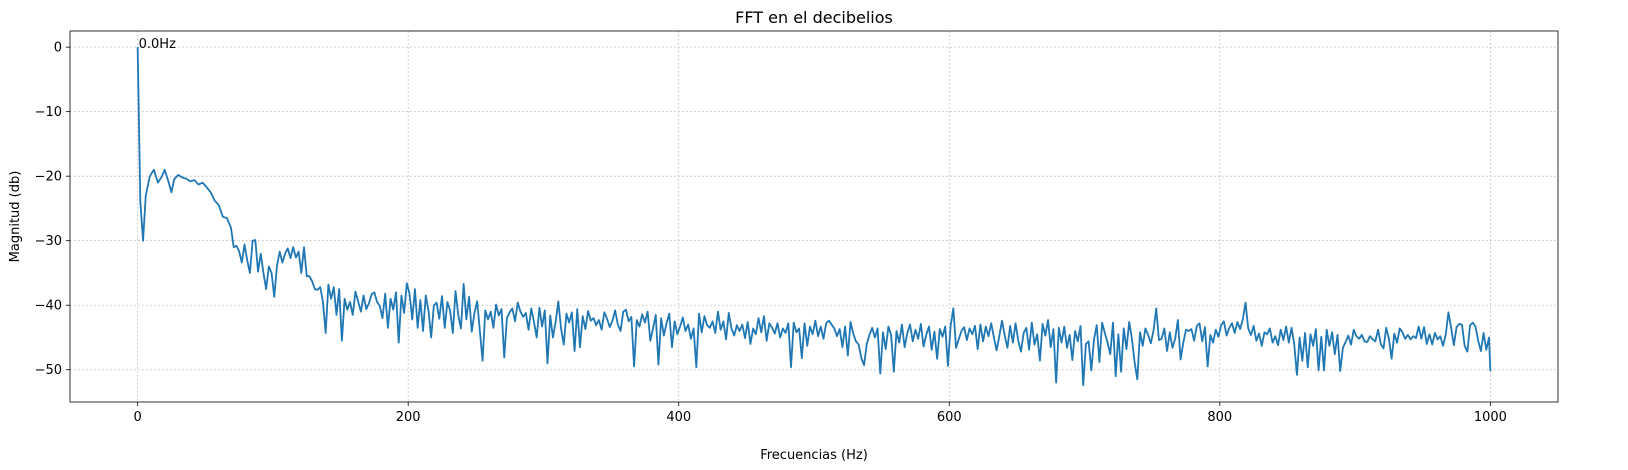 This screenshot has width=1628, height=470. I want to click on x-axis: 0 200 400 600 800 1000, so click(820, 413).